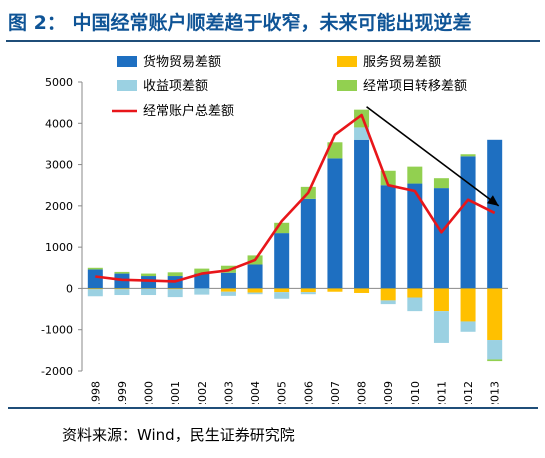 Image resolution: width=545 pixels, height=458 pixels. Describe the element at coordinates (335, 223) in the screenshot. I see `bar-series-0-2007` at that location.